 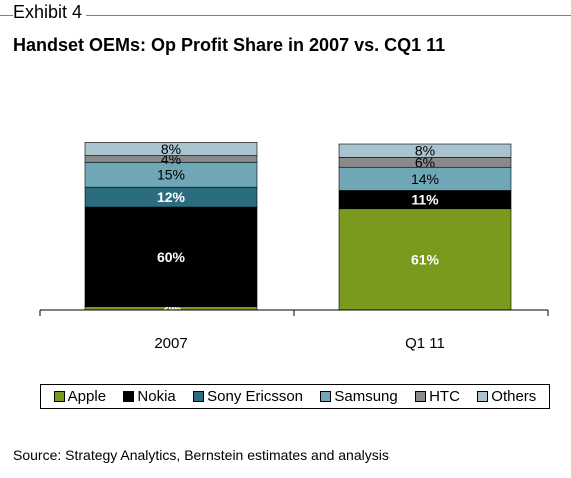 I want to click on data-label-others-1: 8%, so click(x=425, y=151).